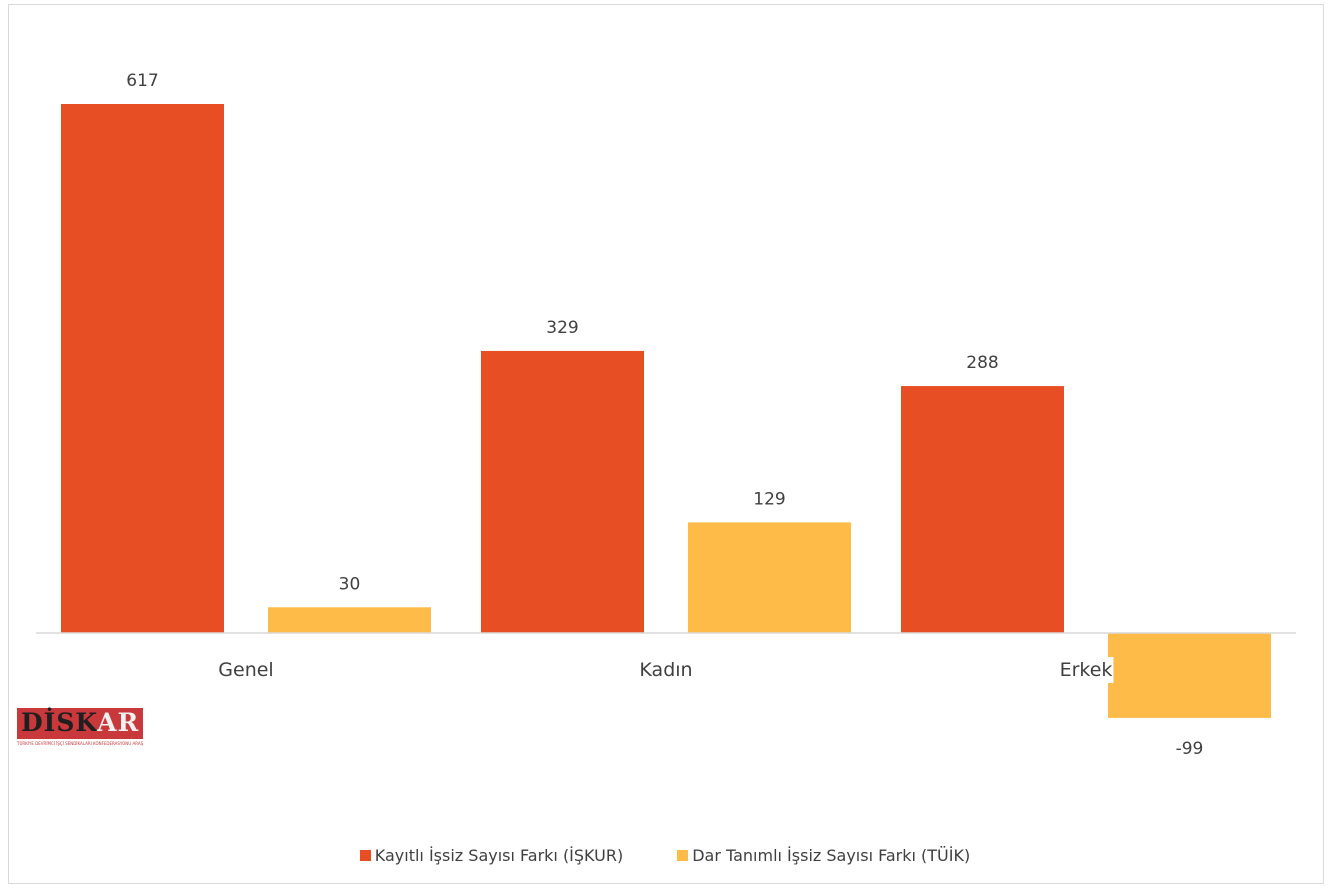 The width and height of the screenshot is (1330, 890). What do you see at coordinates (665, 670) in the screenshot?
I see `category-label-kadin: Kadın` at bounding box center [665, 670].